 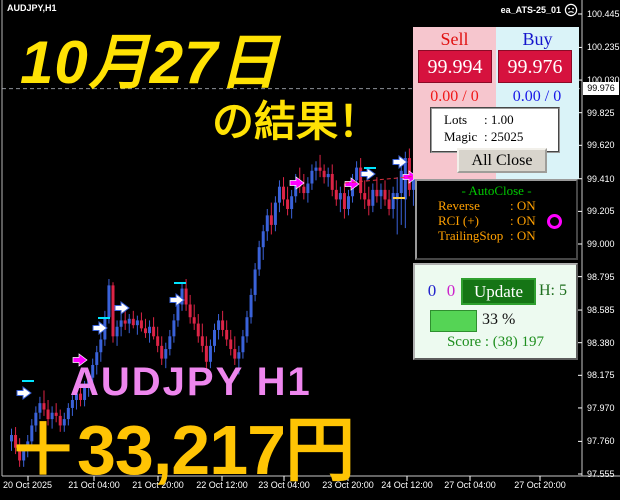 I want to click on sad-face-icon, so click(x=571, y=10).